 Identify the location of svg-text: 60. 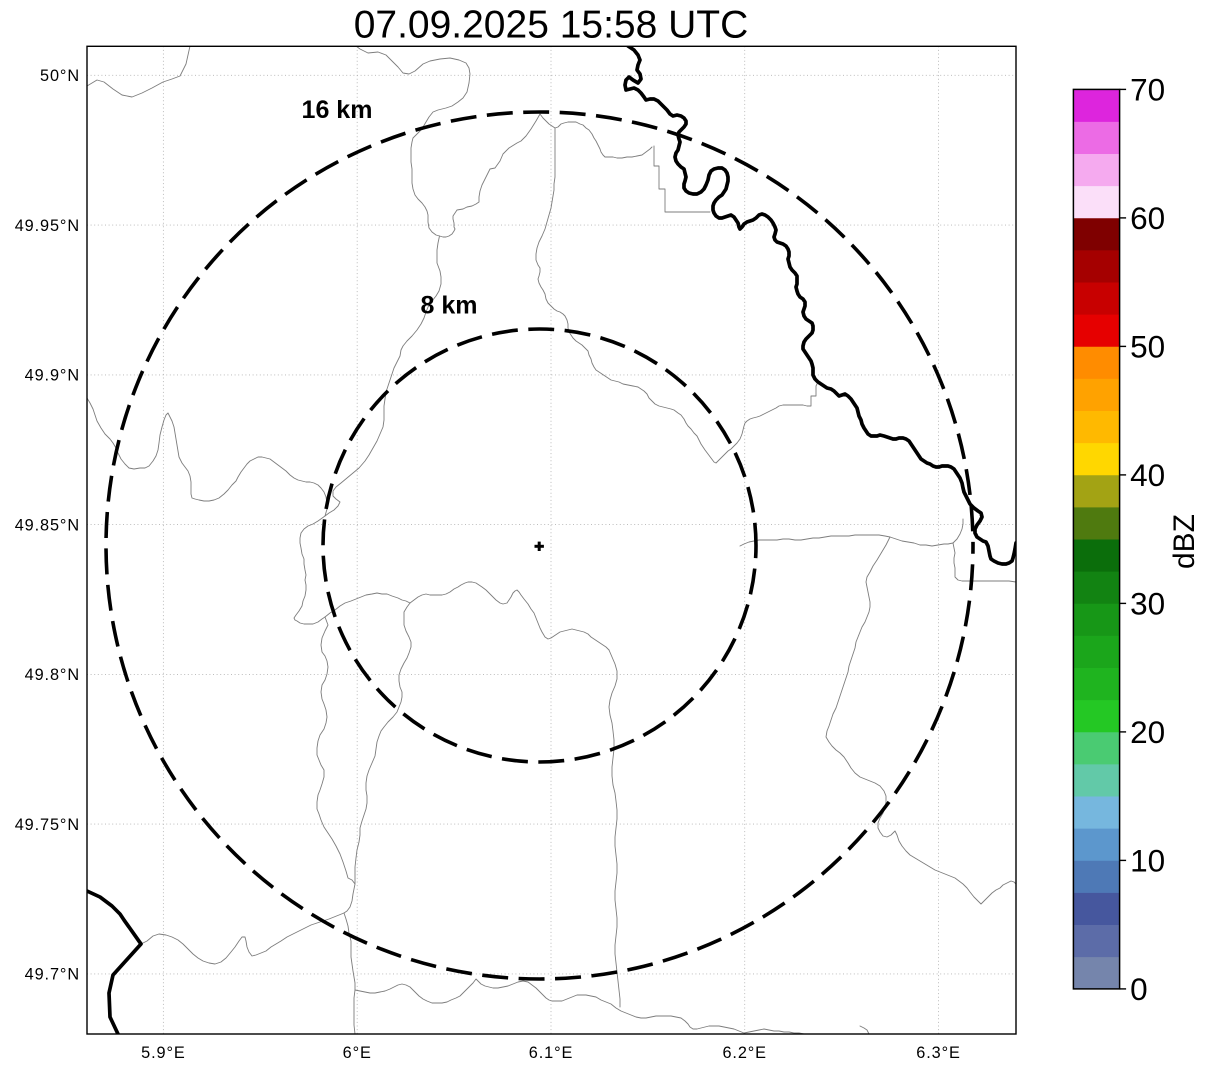
(1147, 218).